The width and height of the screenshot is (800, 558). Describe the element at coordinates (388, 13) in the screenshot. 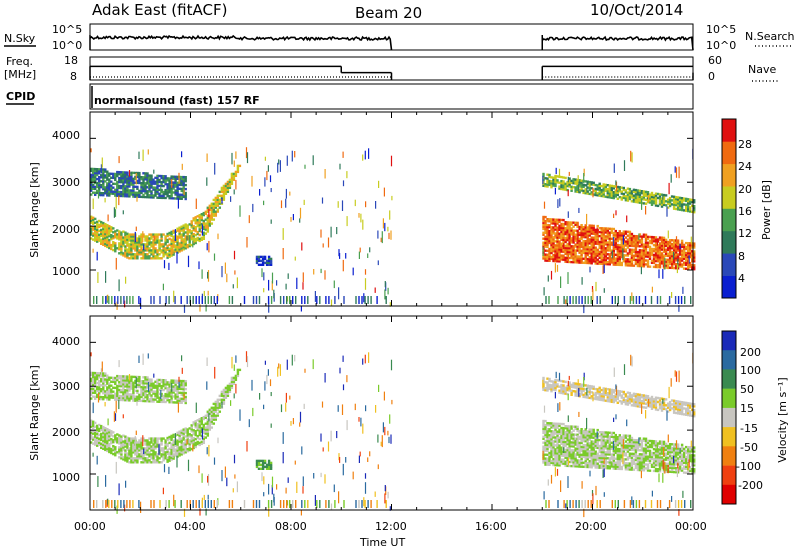

I see `beam-title: Beam 20` at that location.